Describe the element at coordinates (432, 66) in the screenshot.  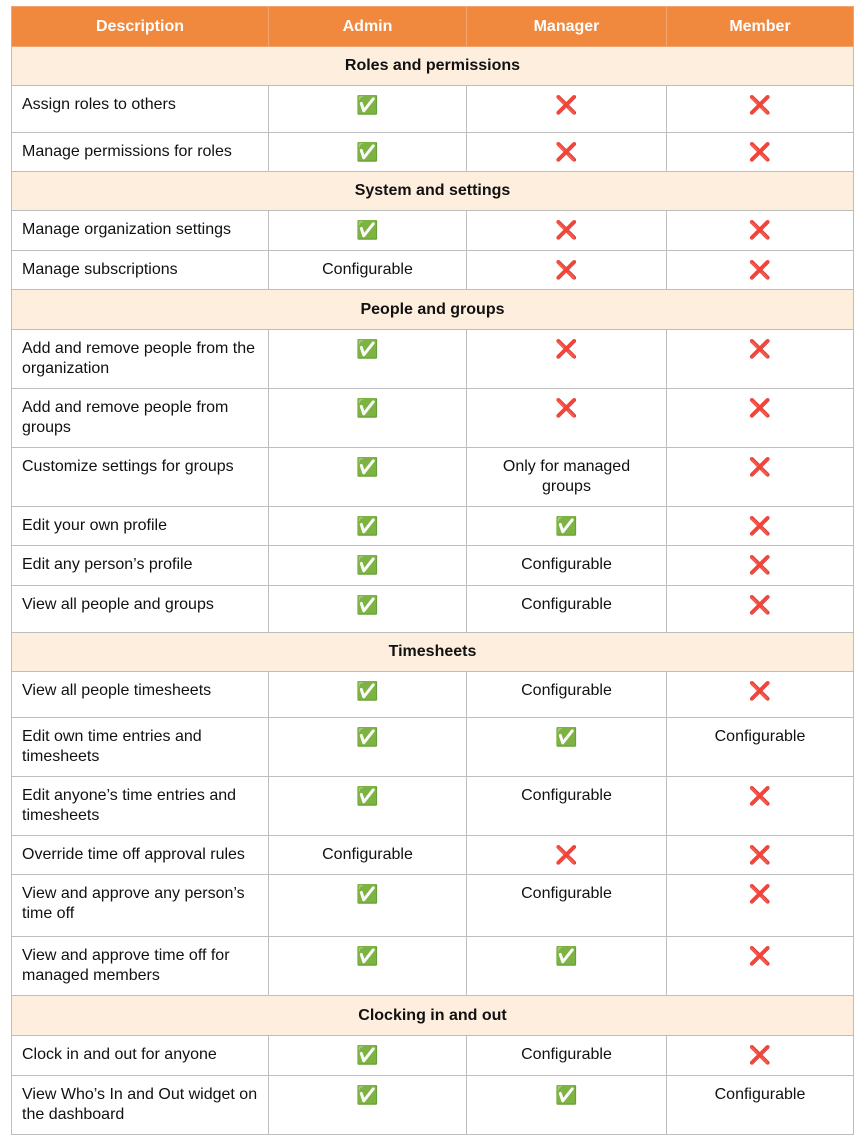
I see `section-title: Roles and permissions` at that location.